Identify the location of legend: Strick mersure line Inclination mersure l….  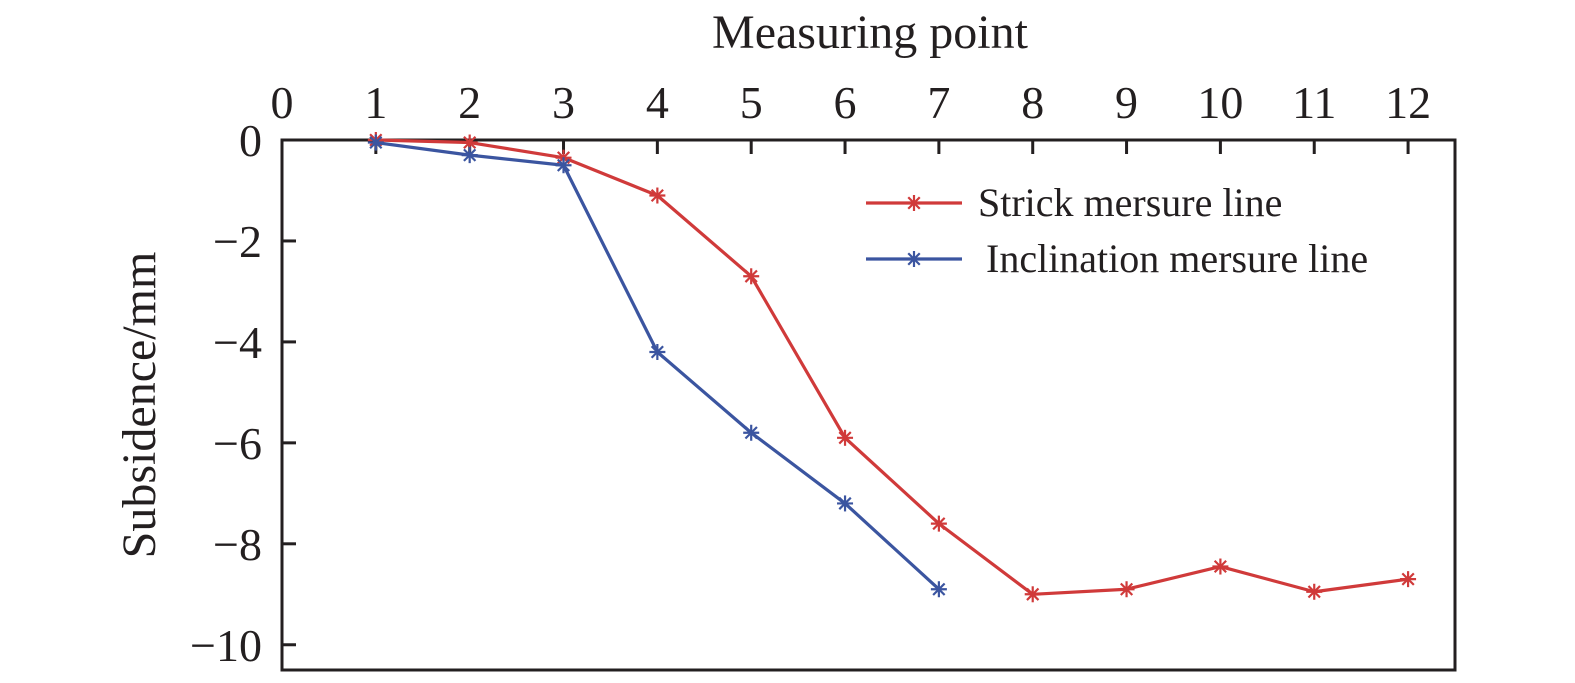
(1117, 230).